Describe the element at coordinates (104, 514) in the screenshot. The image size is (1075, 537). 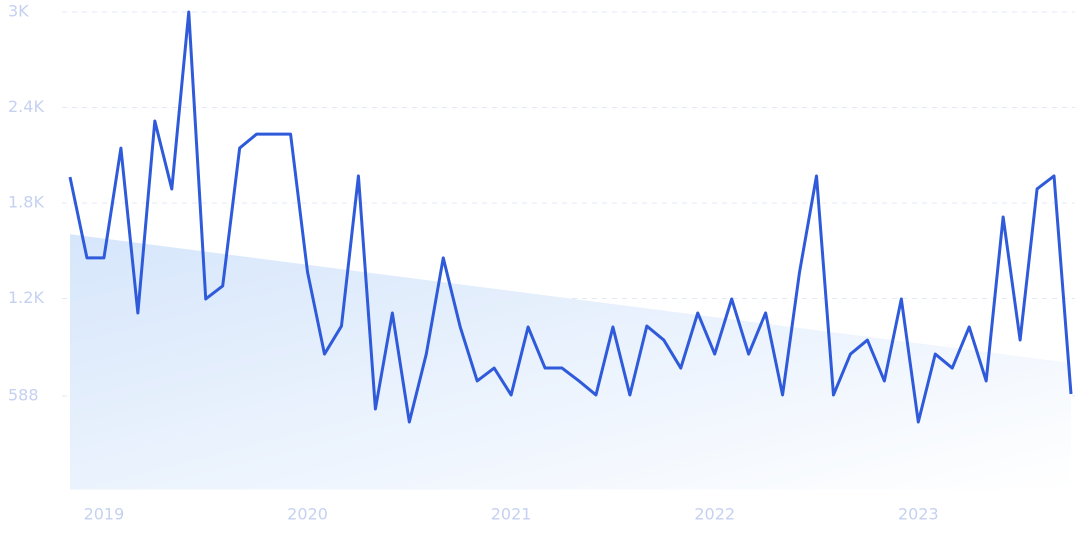
I see `x-tick-label: 2019` at that location.